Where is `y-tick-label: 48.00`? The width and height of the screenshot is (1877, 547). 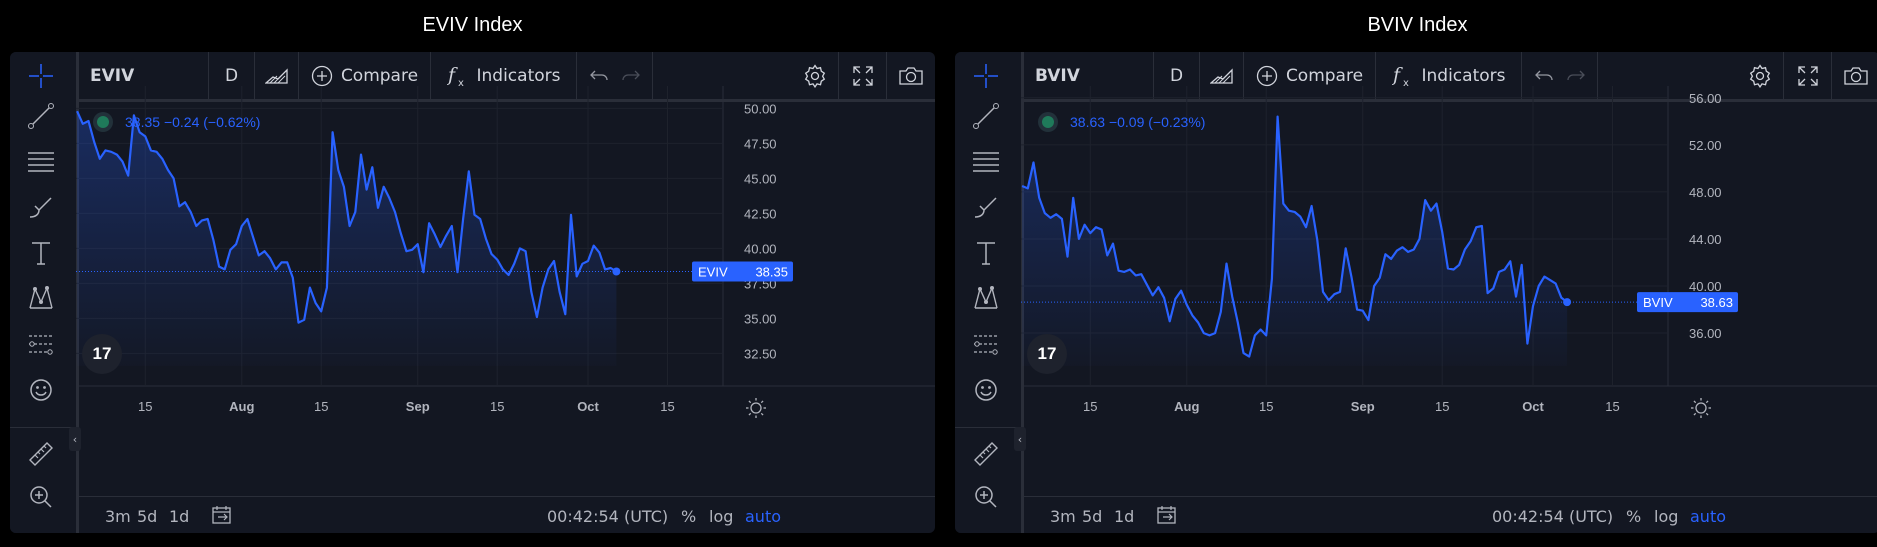
y-tick-label: 48.00 is located at coordinates (1705, 192).